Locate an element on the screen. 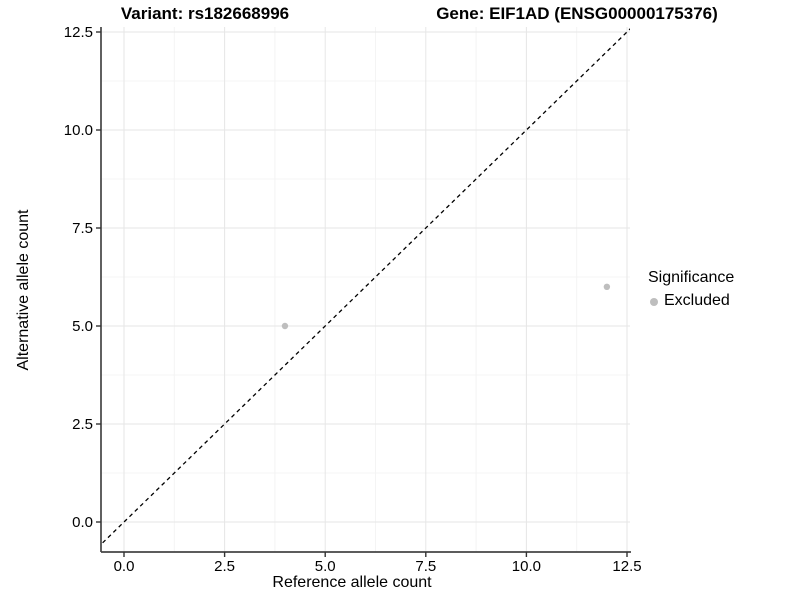  x-tick-label: 7.5 is located at coordinates (425, 566).